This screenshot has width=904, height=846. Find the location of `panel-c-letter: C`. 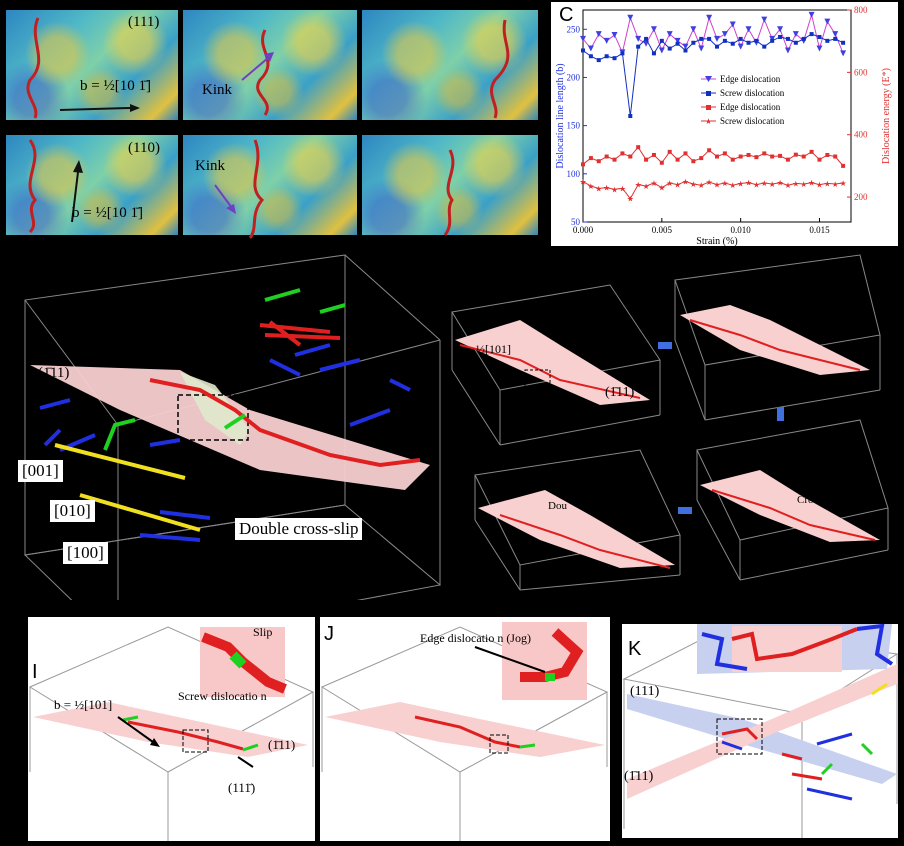

panel-c-letter: C is located at coordinates (566, 15).